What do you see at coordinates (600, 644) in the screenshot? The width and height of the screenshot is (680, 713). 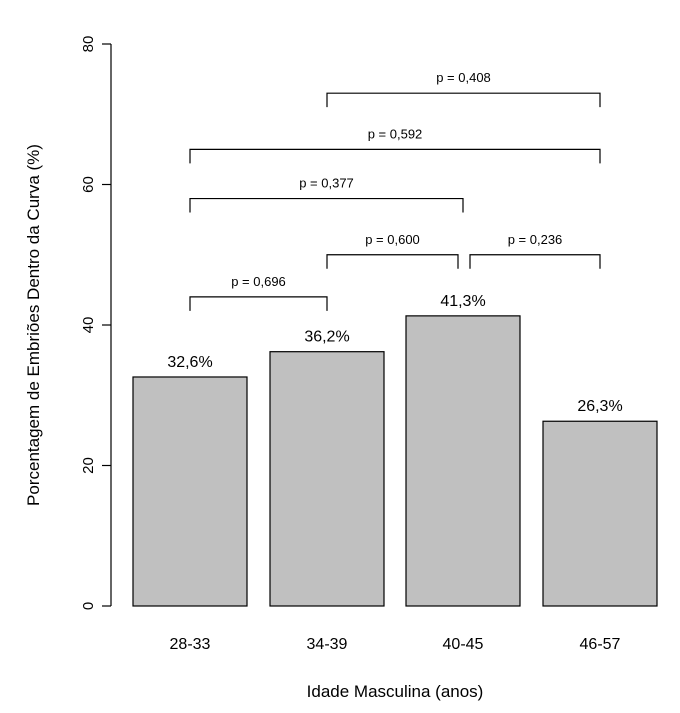 I see `x-tick-label: 46-57` at bounding box center [600, 644].